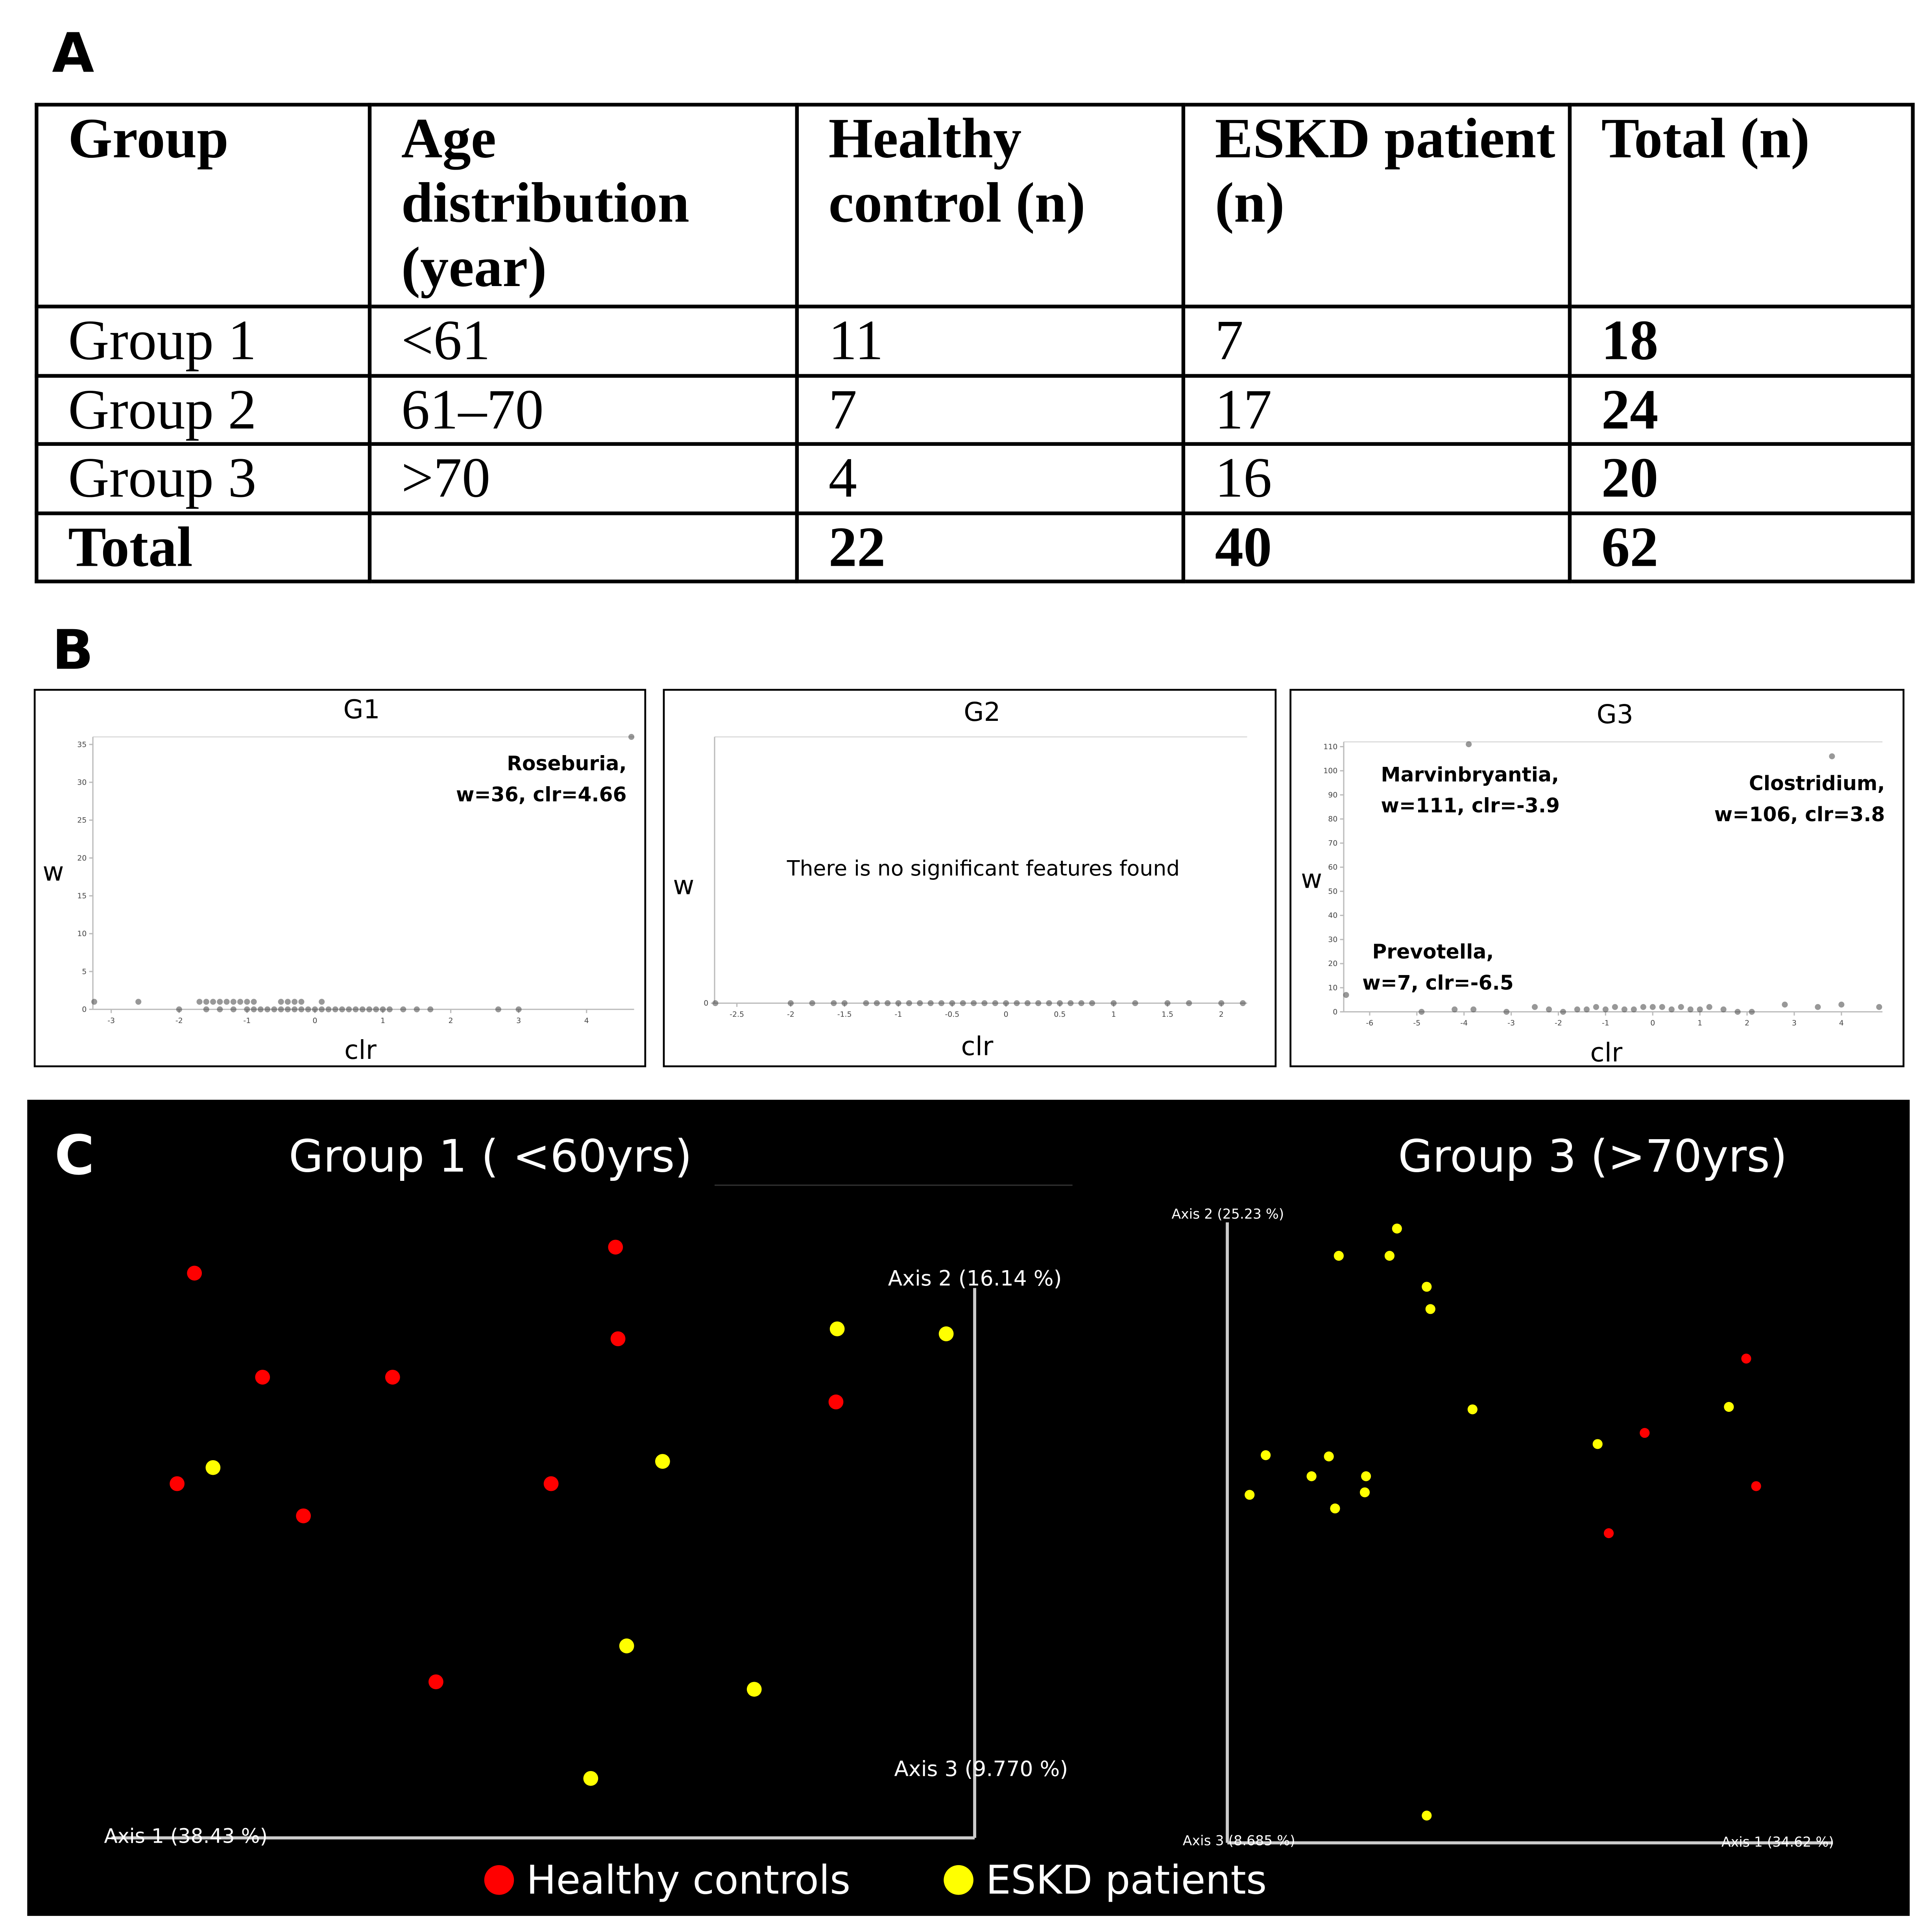  What do you see at coordinates (583, 205) in the screenshot?
I see `header-cell: Age distribution (year)` at bounding box center [583, 205].